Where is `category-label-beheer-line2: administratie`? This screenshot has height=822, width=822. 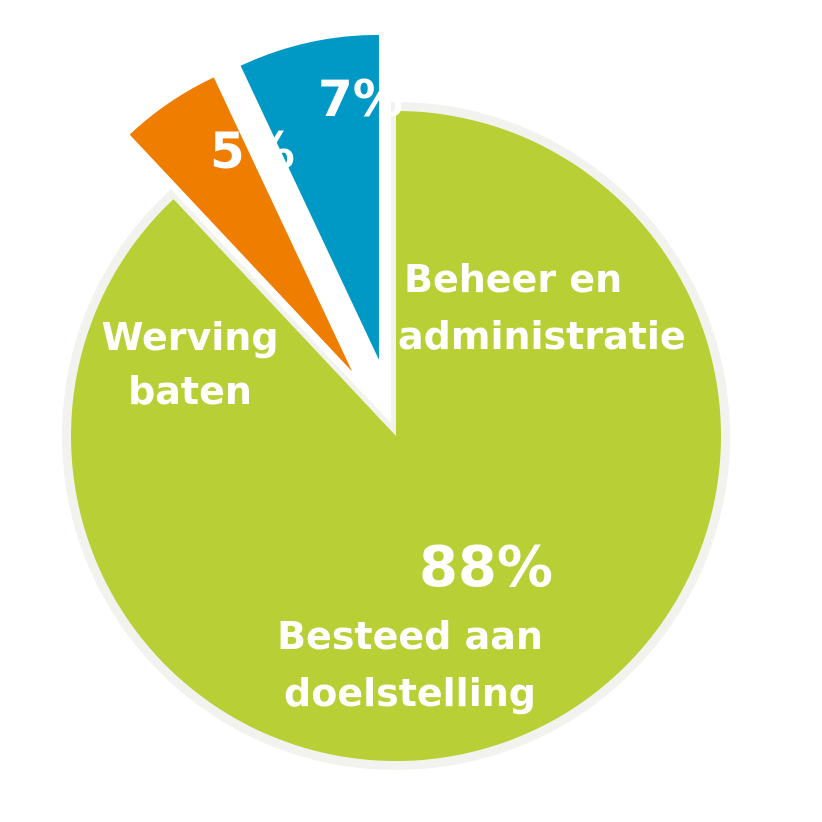 category-label-beheer-line2: administratie is located at coordinates (542, 336).